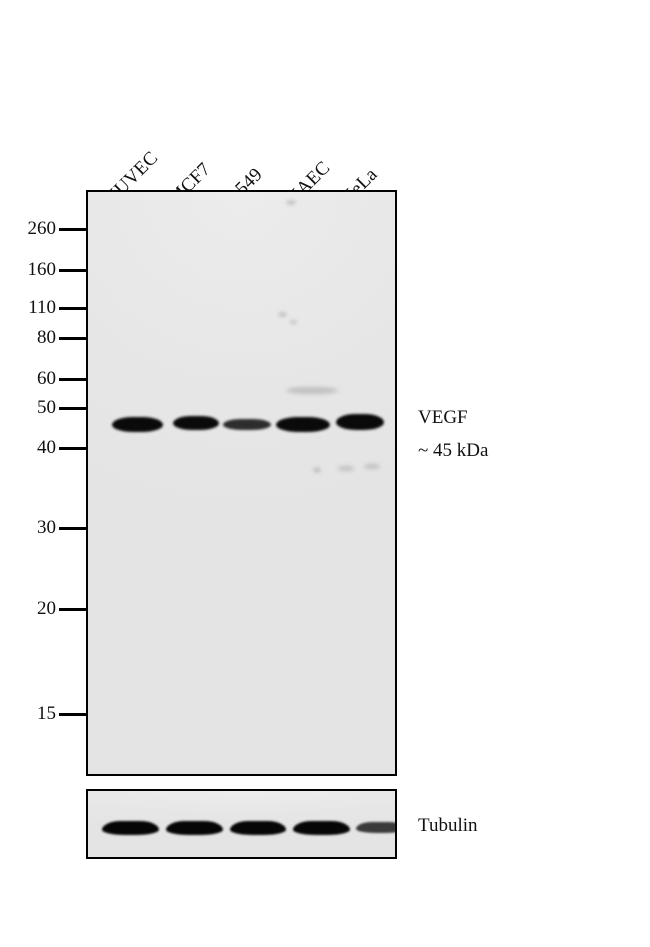 The height and width of the screenshot is (947, 650). I want to click on mw-marker-label: 160, so click(42, 269).